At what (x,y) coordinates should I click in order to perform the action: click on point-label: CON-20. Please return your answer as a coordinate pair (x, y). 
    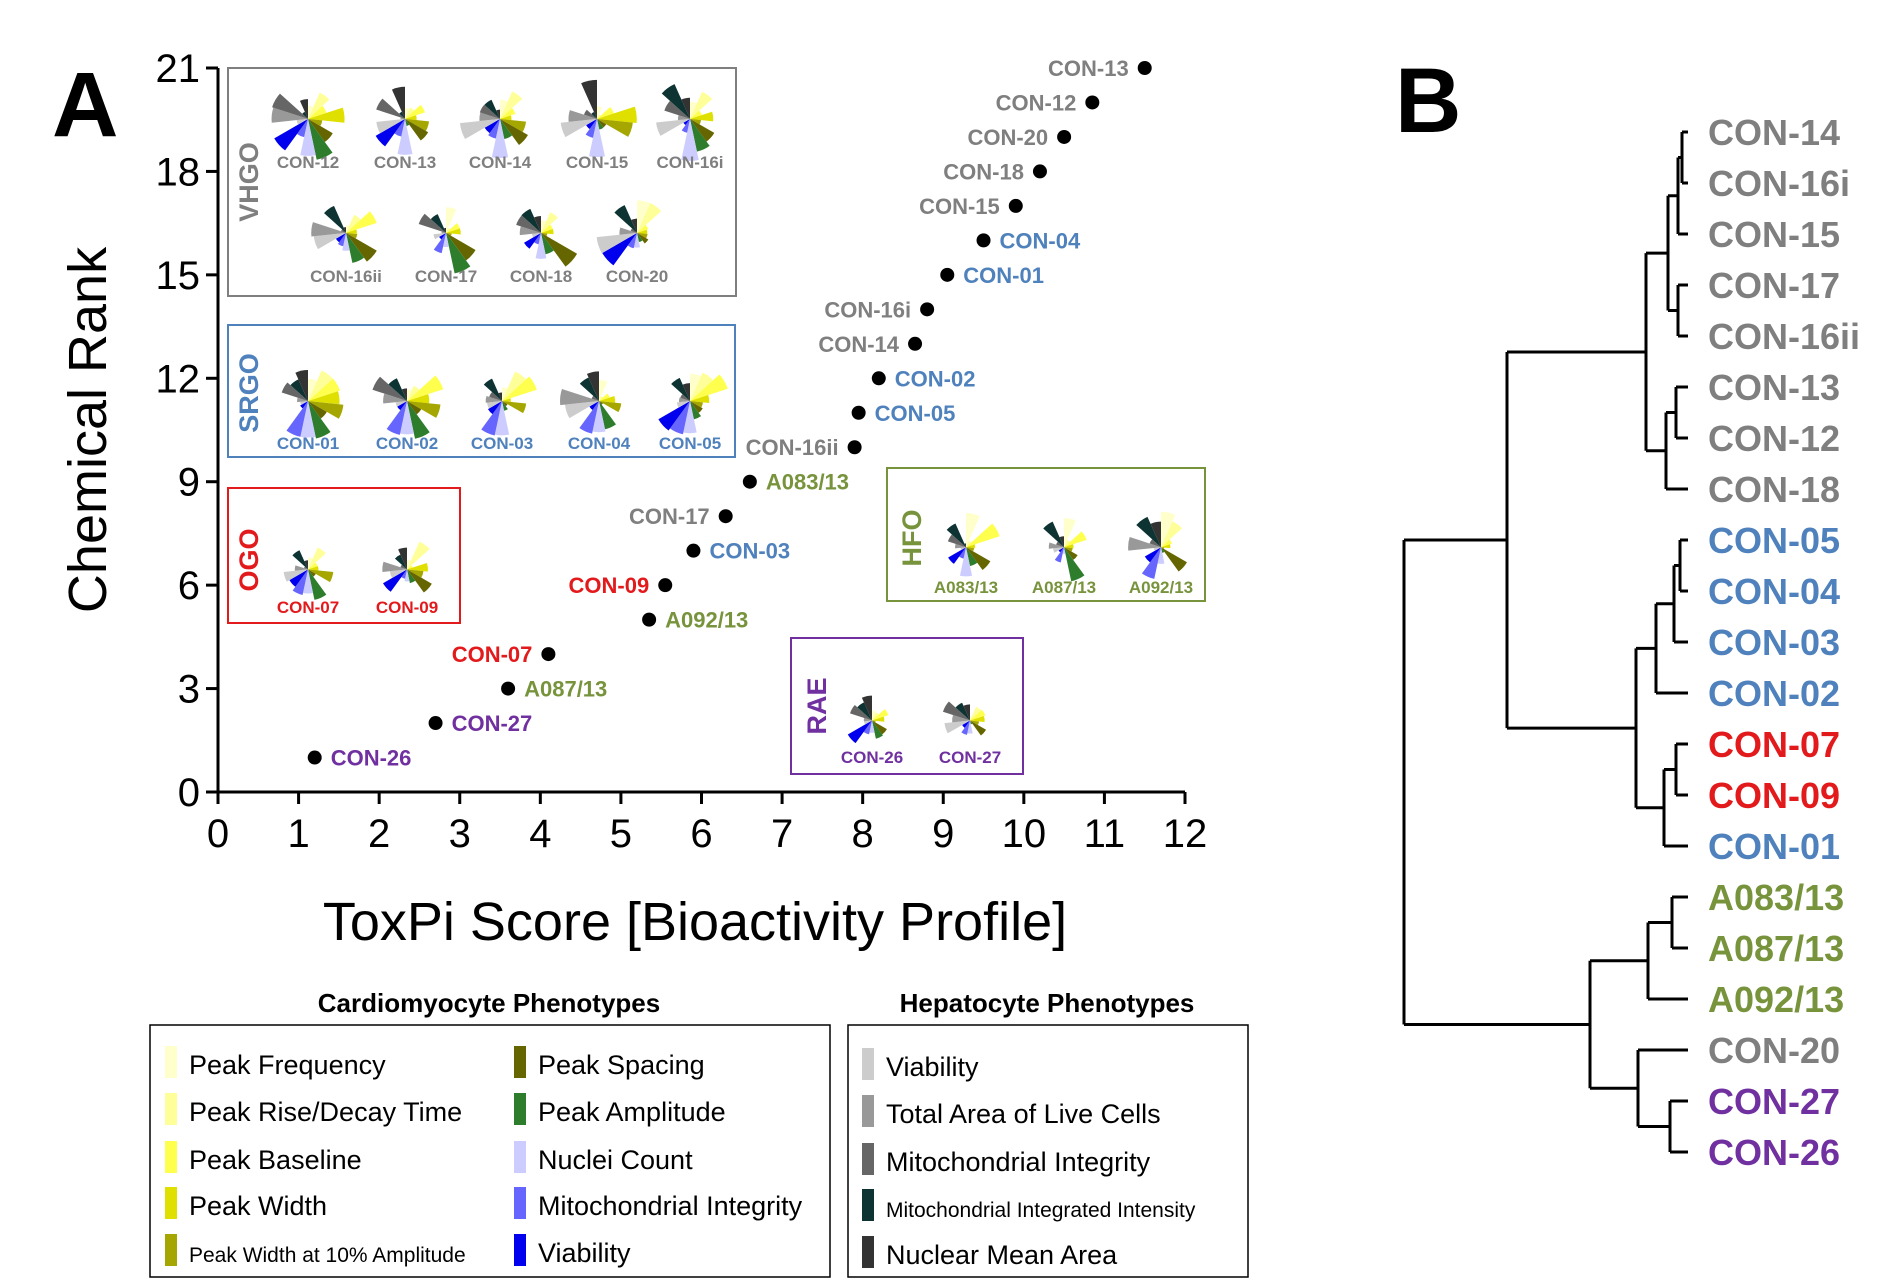
    Looking at the image, I should click on (1007, 137).